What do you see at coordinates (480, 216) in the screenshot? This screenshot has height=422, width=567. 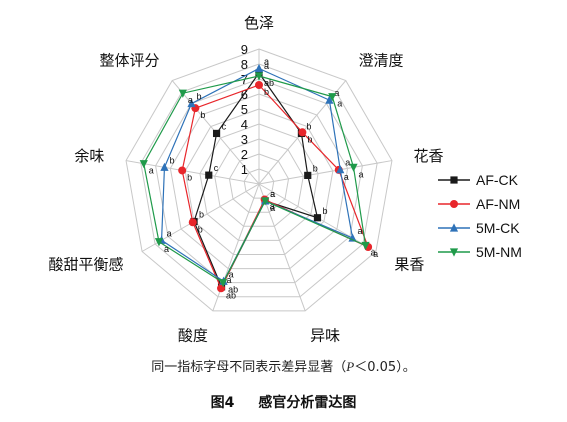 I see `legend: AF-CK AF-NM 5M-CK 5M-NM` at bounding box center [480, 216].